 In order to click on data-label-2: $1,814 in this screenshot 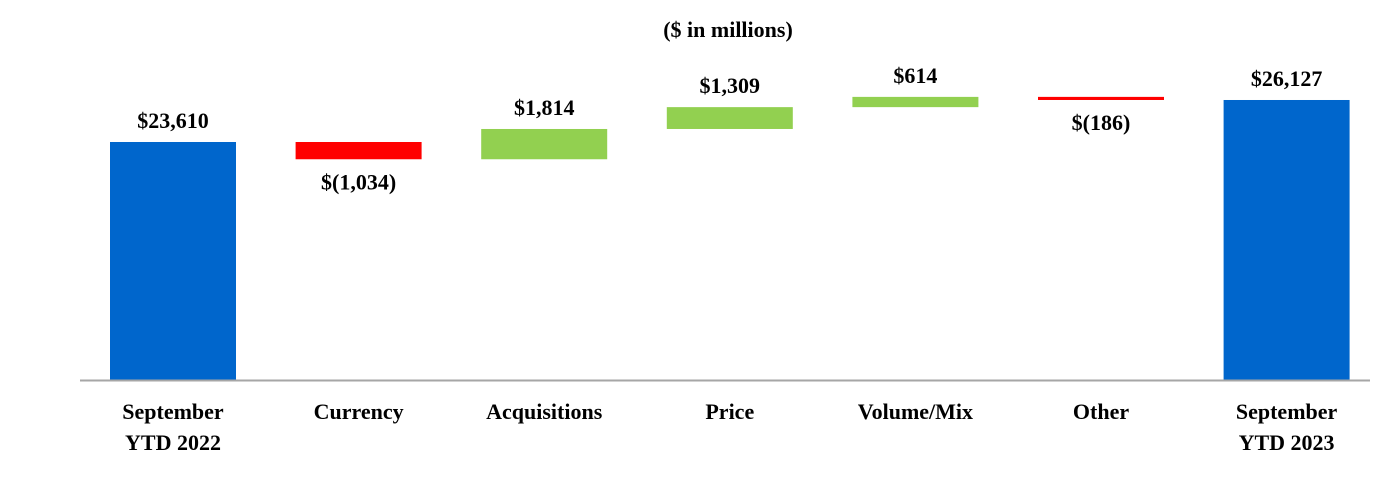, I will do `click(544, 107)`.